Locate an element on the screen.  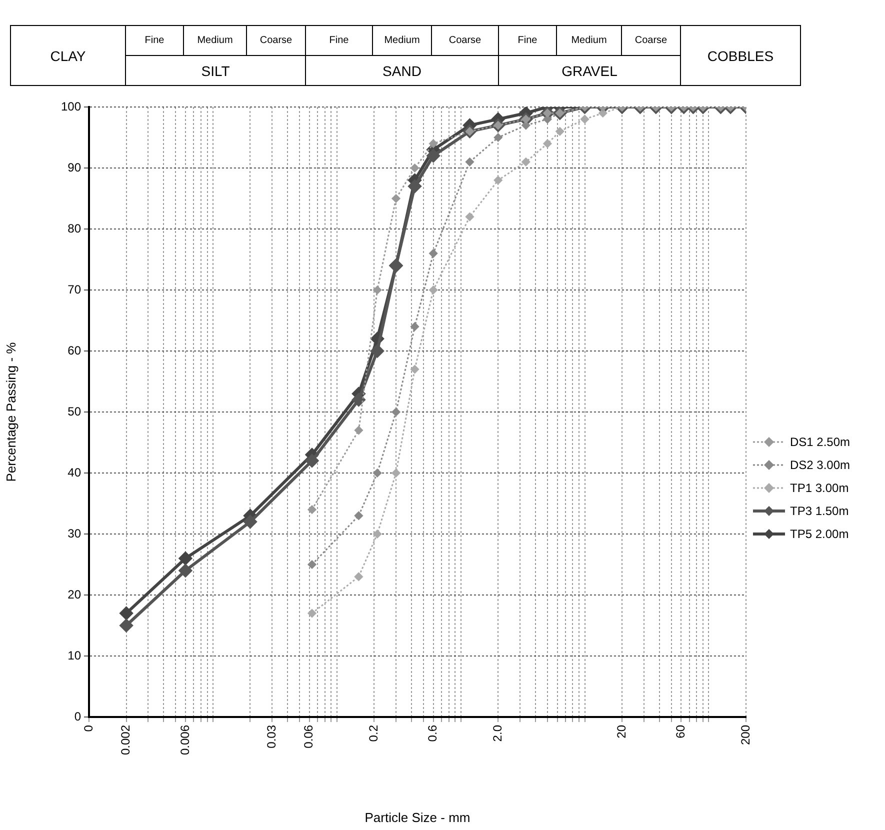
y-tick-label: 80 is located at coordinates (75, 228).